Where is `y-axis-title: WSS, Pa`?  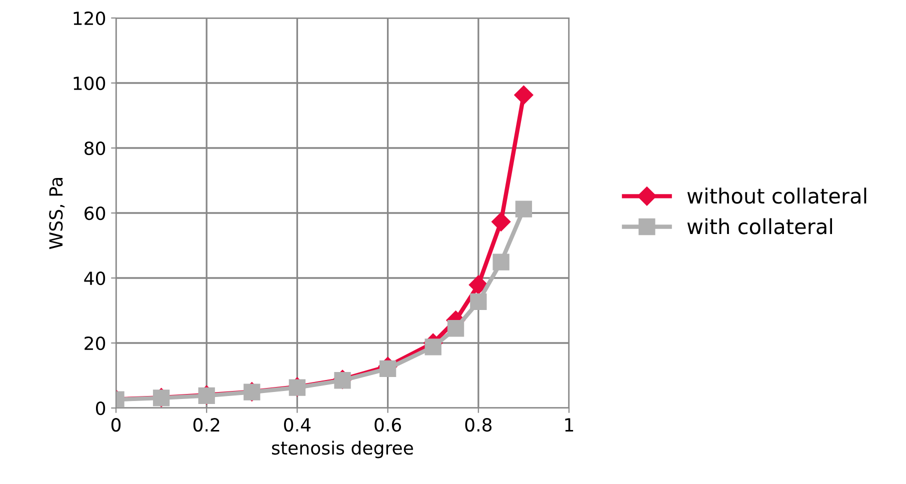
y-axis-title: WSS, Pa is located at coordinates (57, 214).